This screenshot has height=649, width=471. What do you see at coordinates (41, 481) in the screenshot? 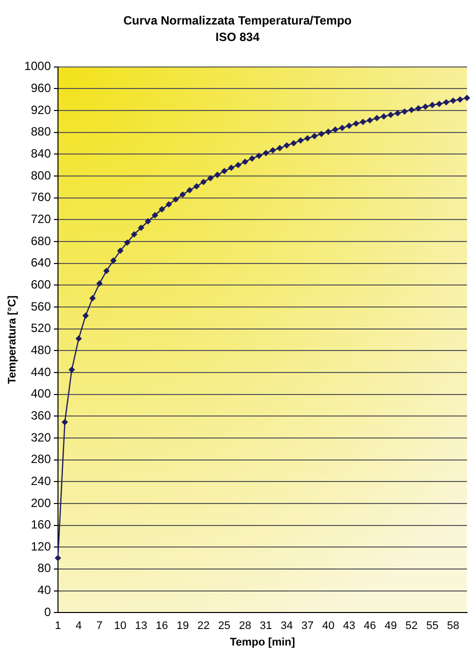
I see `y-tick-label: 240` at bounding box center [41, 481].